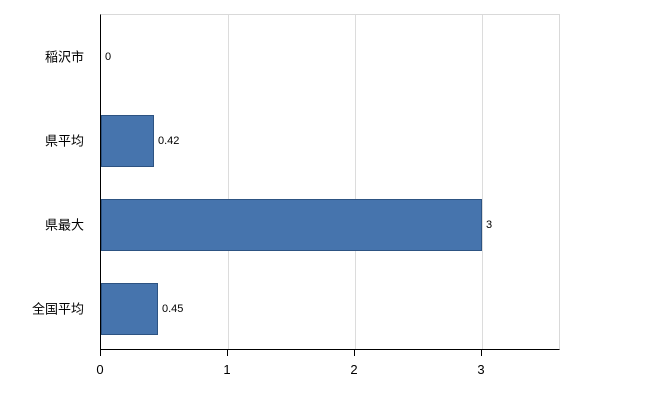 The width and height of the screenshot is (650, 400). What do you see at coordinates (354, 369) in the screenshot?
I see `x-tick-label: 2` at bounding box center [354, 369].